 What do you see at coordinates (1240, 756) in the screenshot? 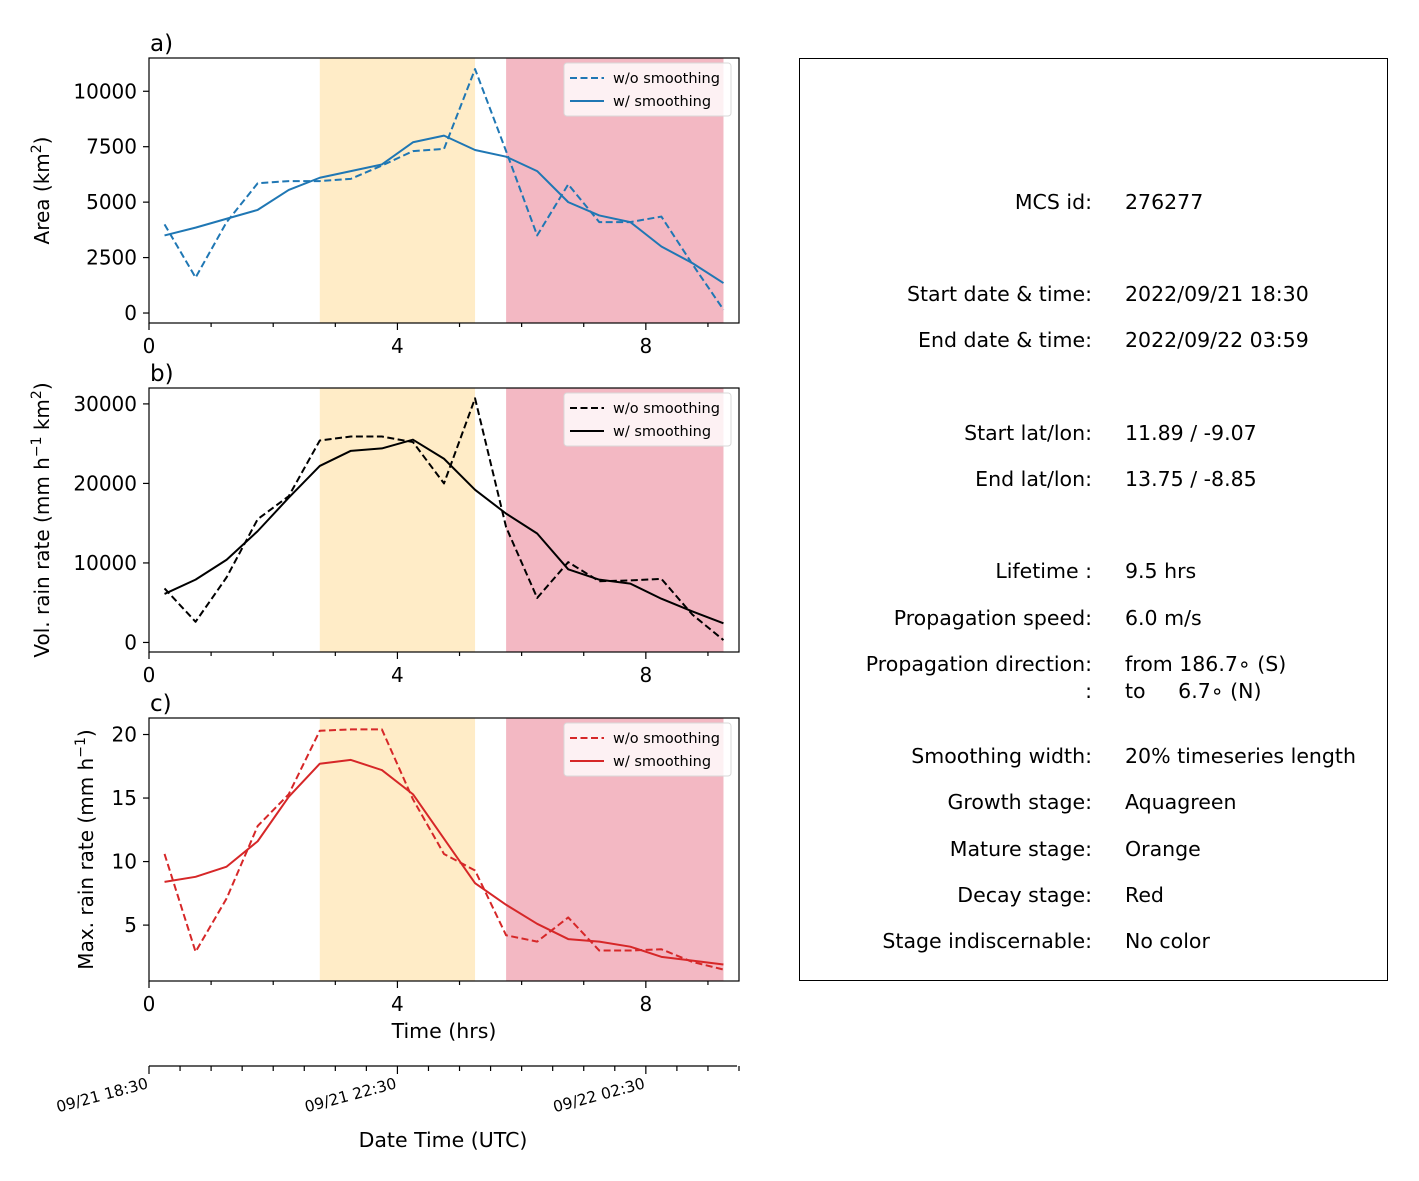
I see `info-value: 20% timeseries length` at bounding box center [1240, 756].